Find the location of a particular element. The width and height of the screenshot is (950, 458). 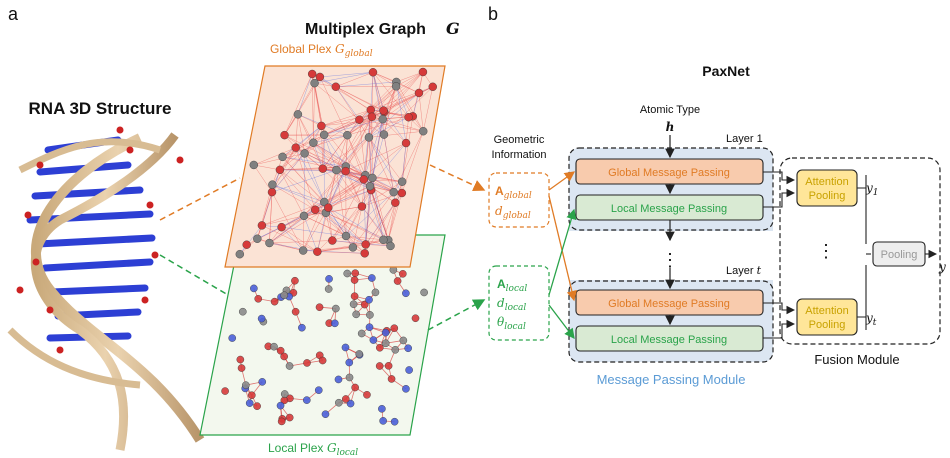

global-plex is located at coordinates (335, 166).